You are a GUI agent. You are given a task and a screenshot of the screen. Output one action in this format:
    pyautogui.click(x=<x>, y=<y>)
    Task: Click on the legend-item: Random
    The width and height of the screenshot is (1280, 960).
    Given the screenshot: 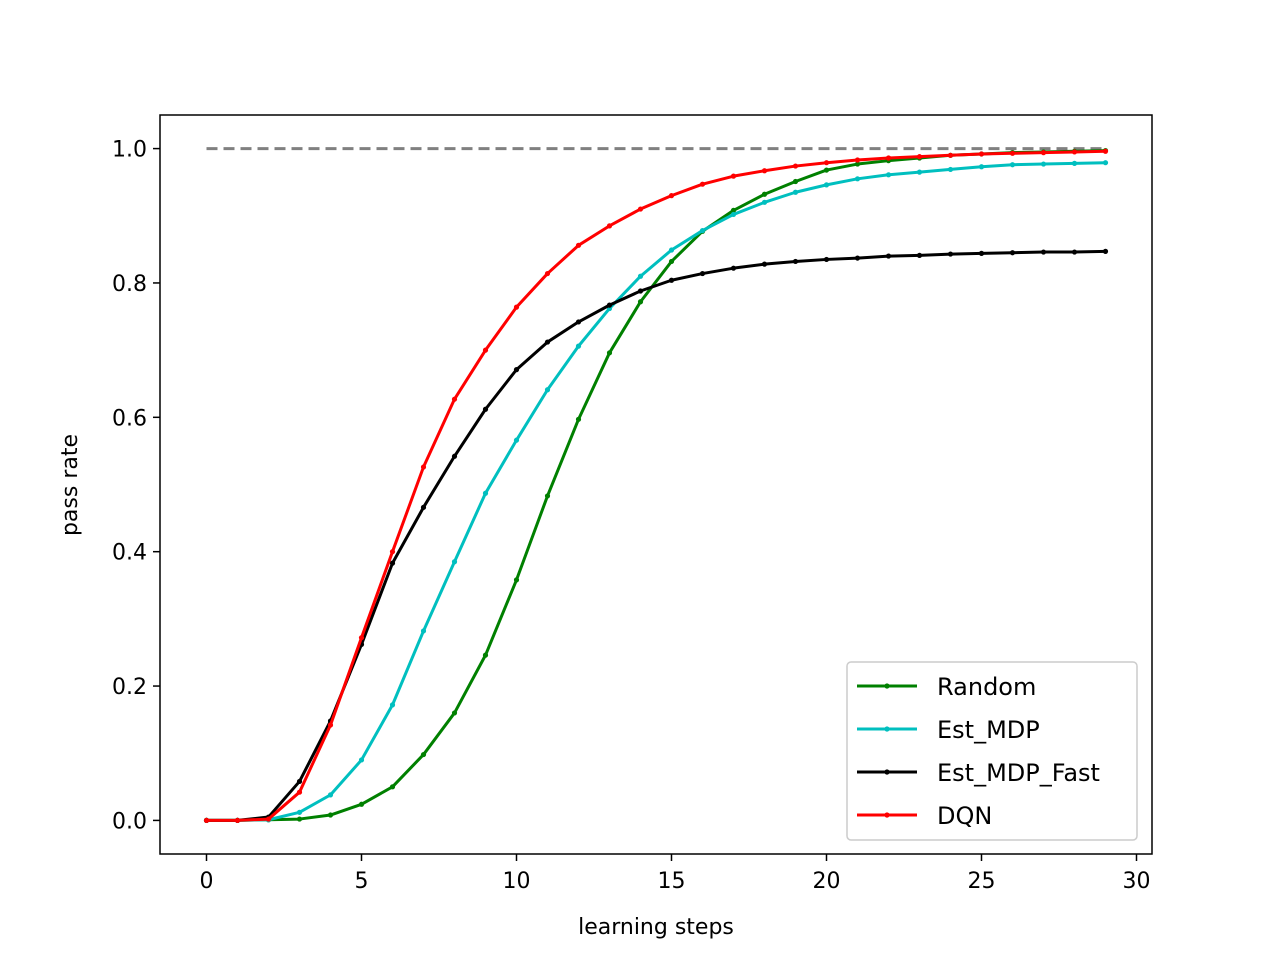 What is the action you would take?
    pyautogui.click(x=946, y=687)
    